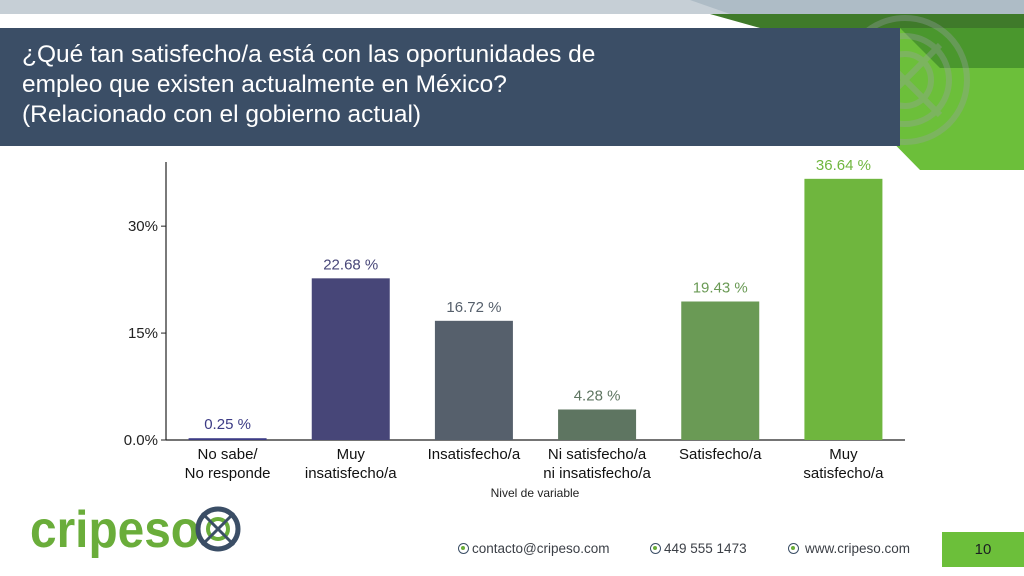  I want to click on title-line-3: (Relacionado con el gobierno actual), so click(222, 114).